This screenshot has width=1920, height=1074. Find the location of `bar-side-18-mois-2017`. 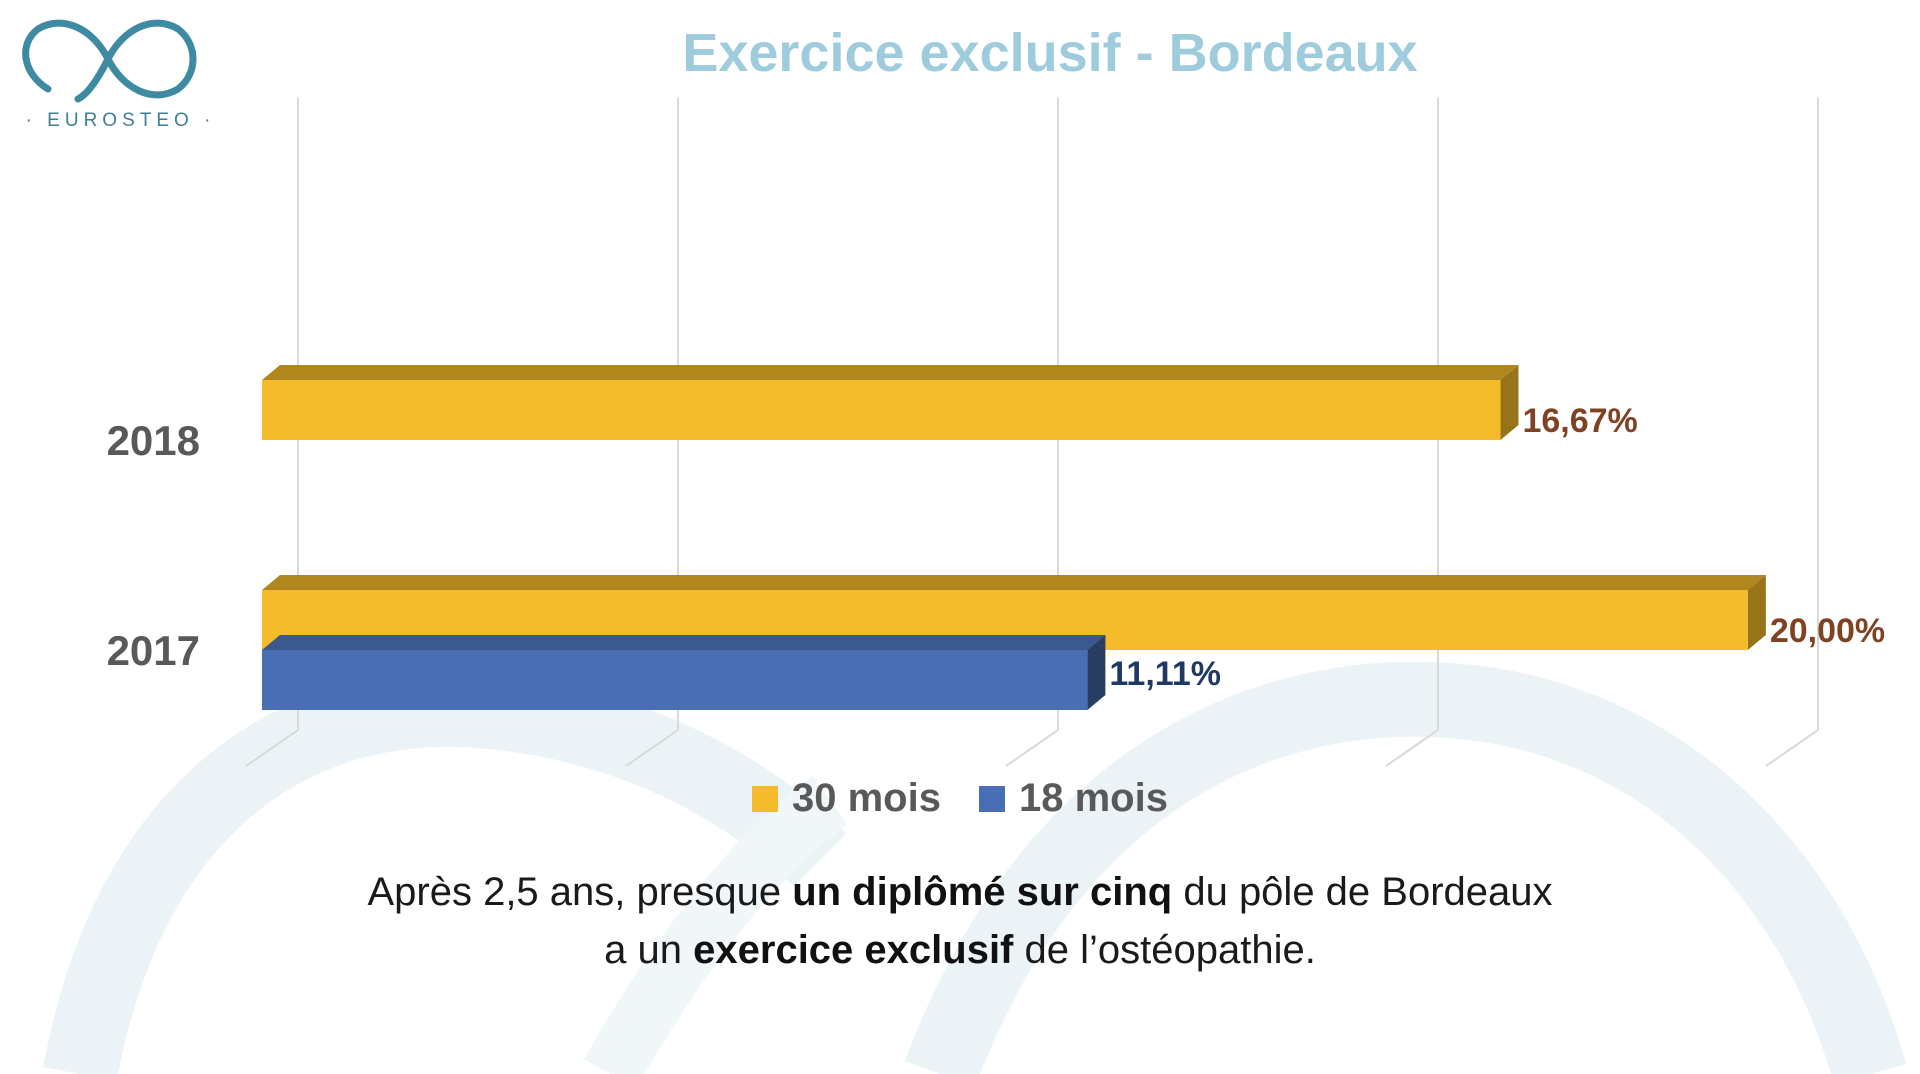

bar-side-18-mois-2017 is located at coordinates (1096, 672).